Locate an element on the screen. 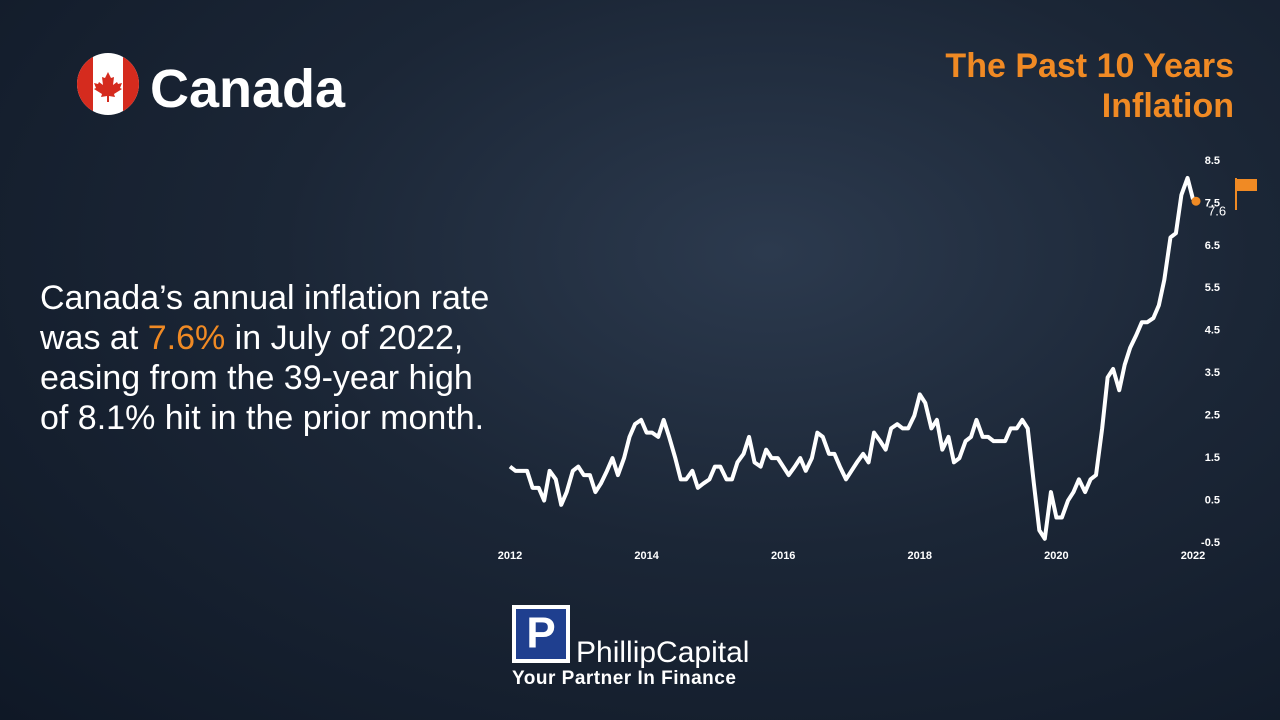 This screenshot has height=720, width=1280. logo-mark: P is located at coordinates (541, 634).